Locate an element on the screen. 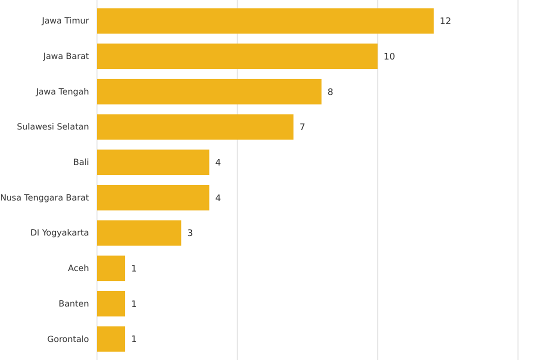 The width and height of the screenshot is (537, 360). data-label: 3 is located at coordinates (190, 234).